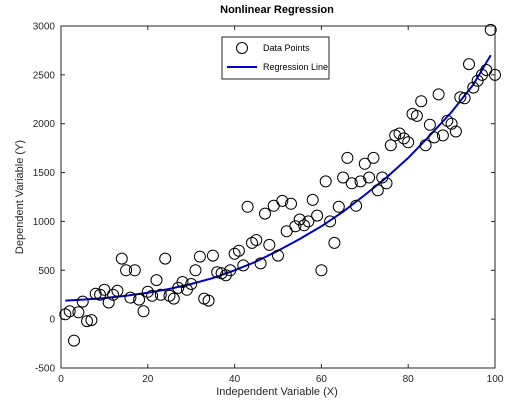  Describe the element at coordinates (495, 379) in the screenshot. I see `x-tick-label: 100` at that location.